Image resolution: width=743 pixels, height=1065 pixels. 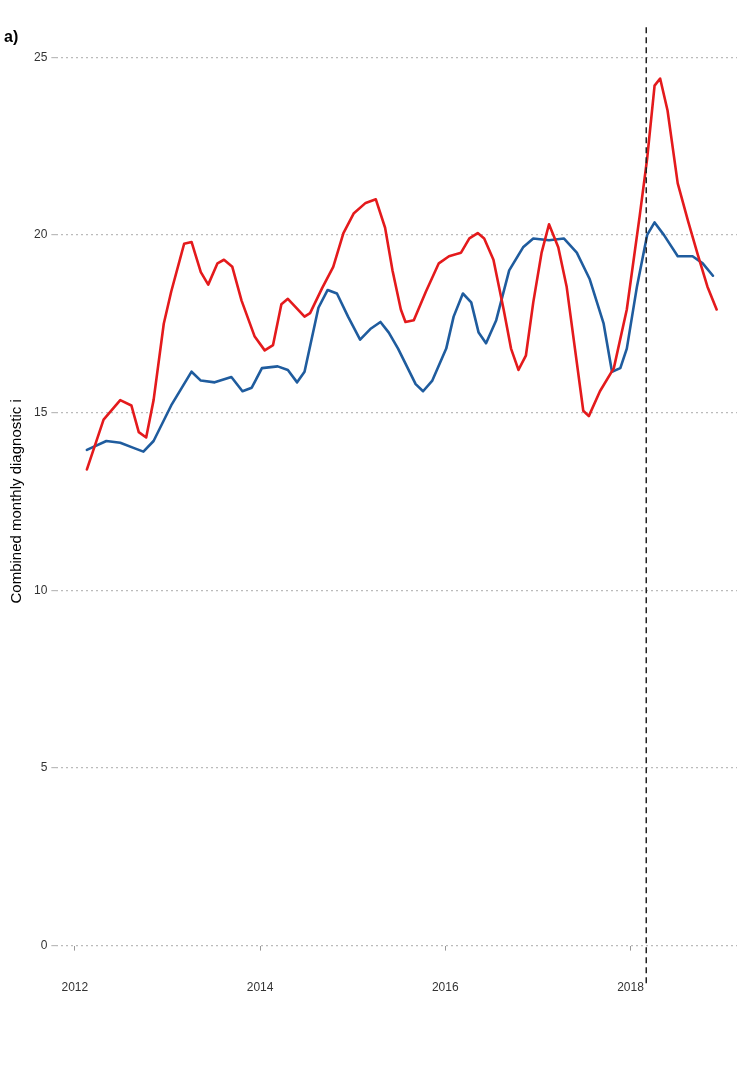 What do you see at coordinates (16, 501) in the screenshot?
I see `y-axis-title: Combined monthly diagnostic i` at bounding box center [16, 501].